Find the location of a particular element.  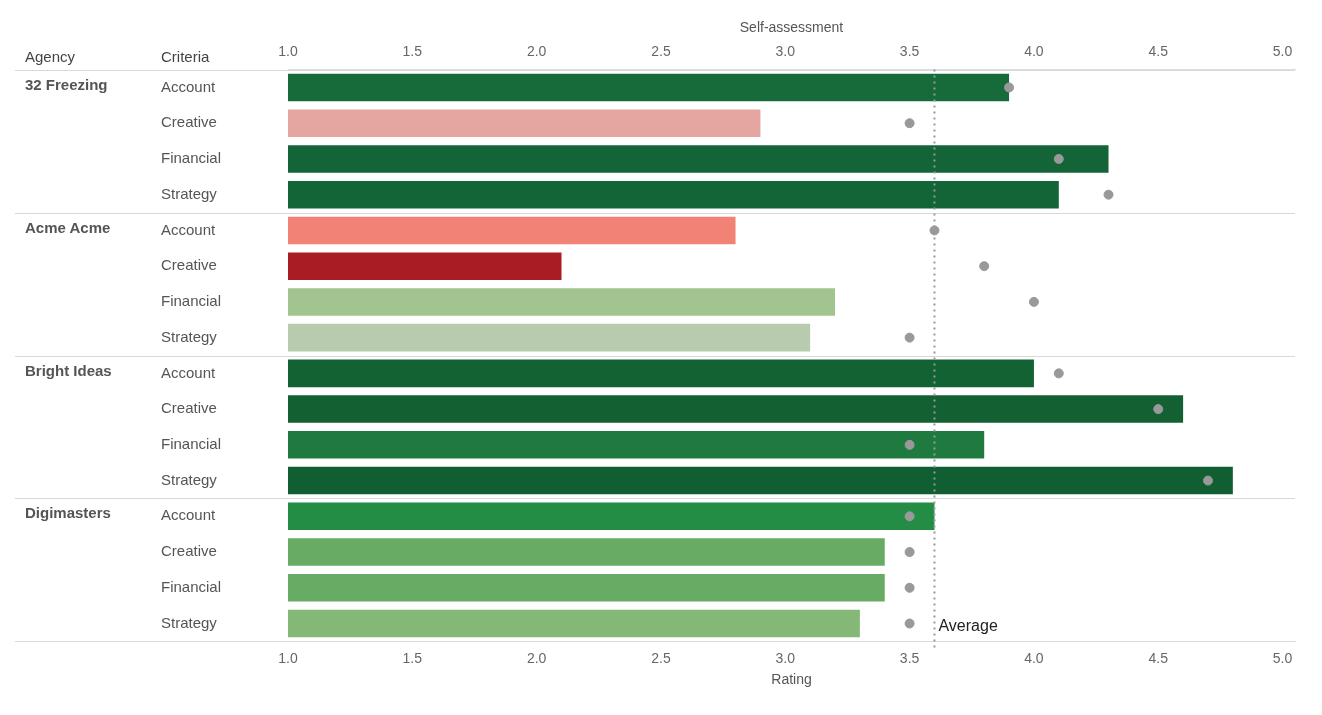

text: Criteria is located at coordinates (185, 56).